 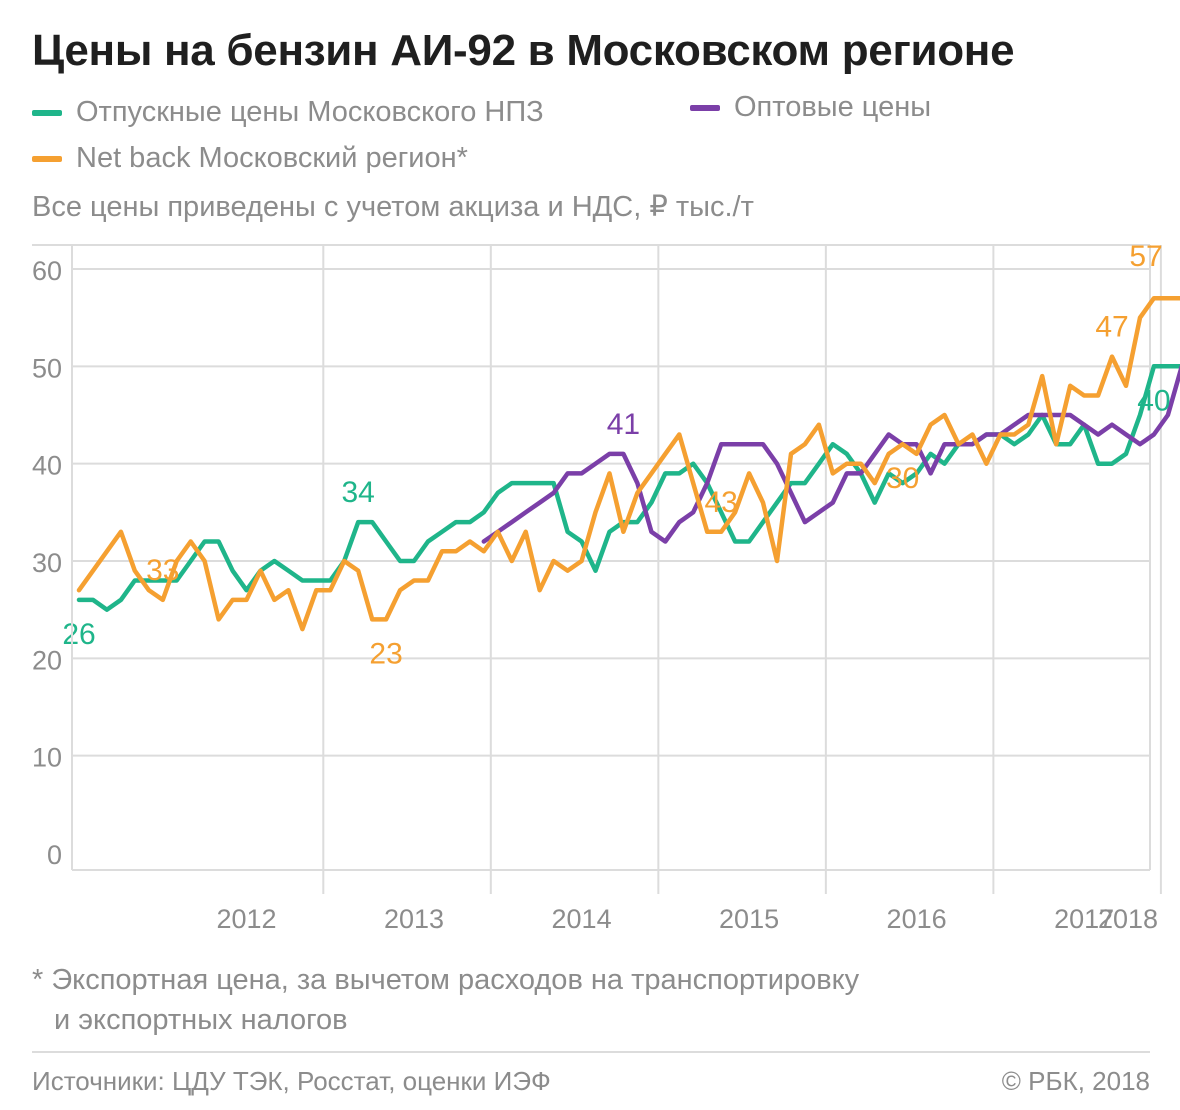 I want to click on x-tick-label: 2014, so click(x=582, y=919).